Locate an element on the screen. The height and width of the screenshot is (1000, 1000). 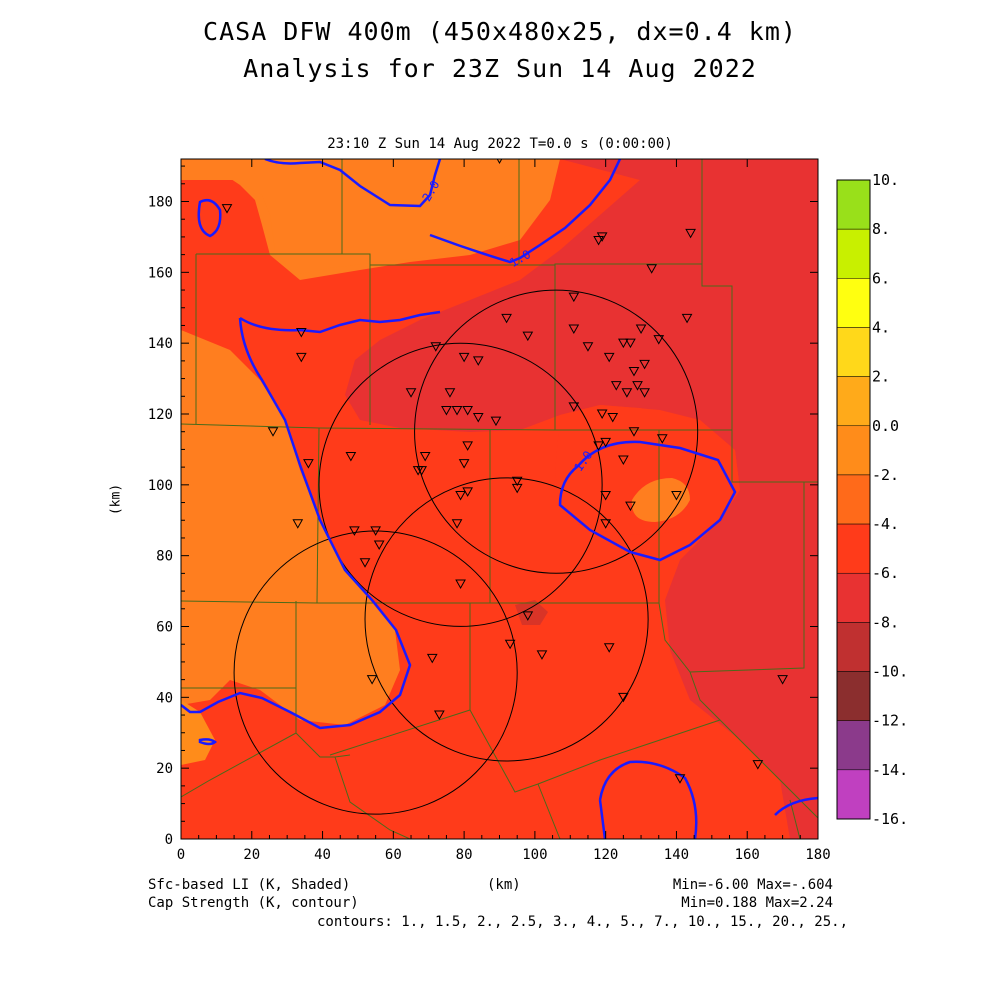
y-tick-labels: 0 20 40 60 80 100 120 140 160 180 is located at coordinates (160, 522).